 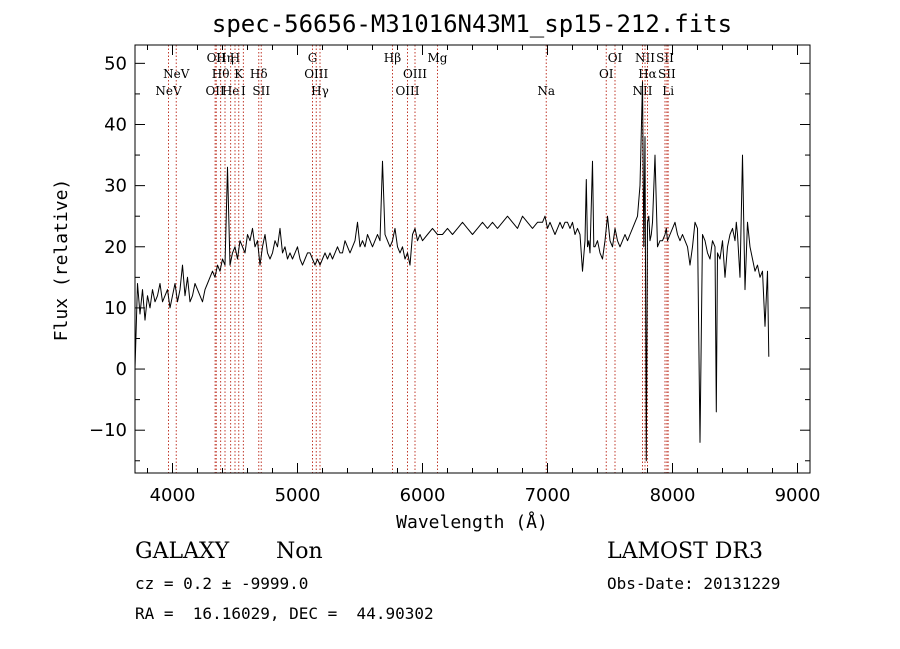 What do you see at coordinates (61, 260) in the screenshot?
I see `y-axis-label: Flux (relative)` at bounding box center [61, 260].